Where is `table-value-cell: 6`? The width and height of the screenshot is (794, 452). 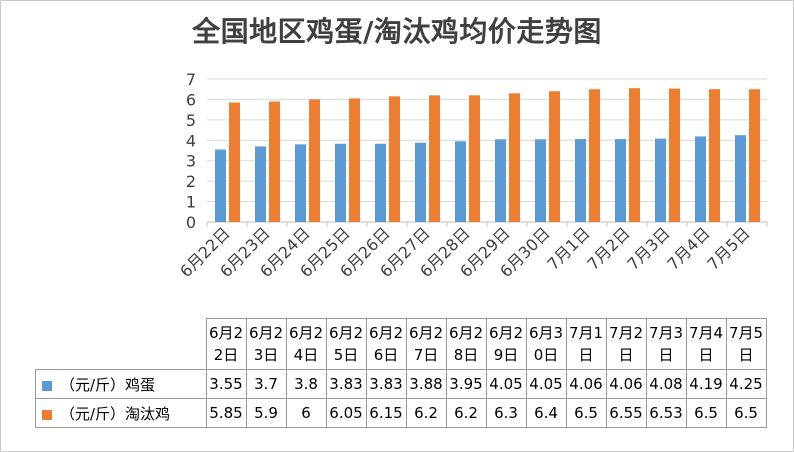
table-value-cell: 6 is located at coordinates (306, 413).